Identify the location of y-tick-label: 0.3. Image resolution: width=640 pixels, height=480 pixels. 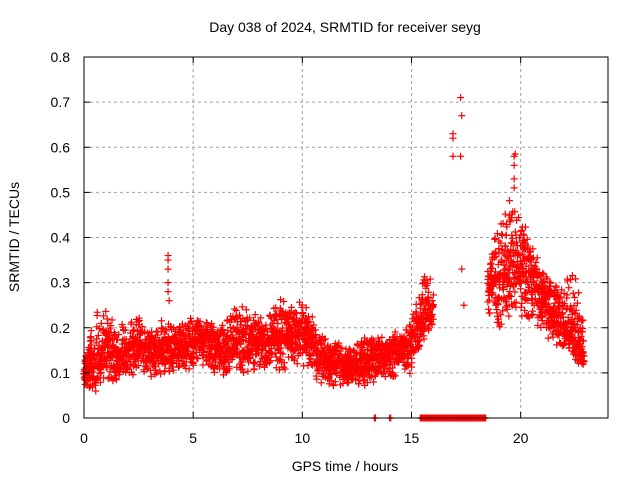
(61, 283).